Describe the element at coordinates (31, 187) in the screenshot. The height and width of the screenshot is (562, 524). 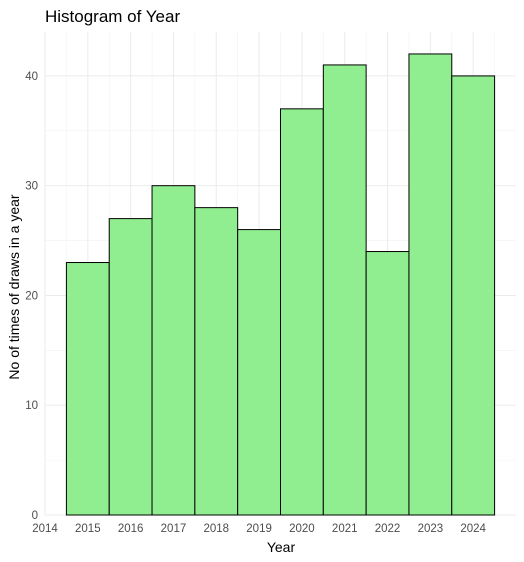
I see `y-tick-label: 30` at that location.